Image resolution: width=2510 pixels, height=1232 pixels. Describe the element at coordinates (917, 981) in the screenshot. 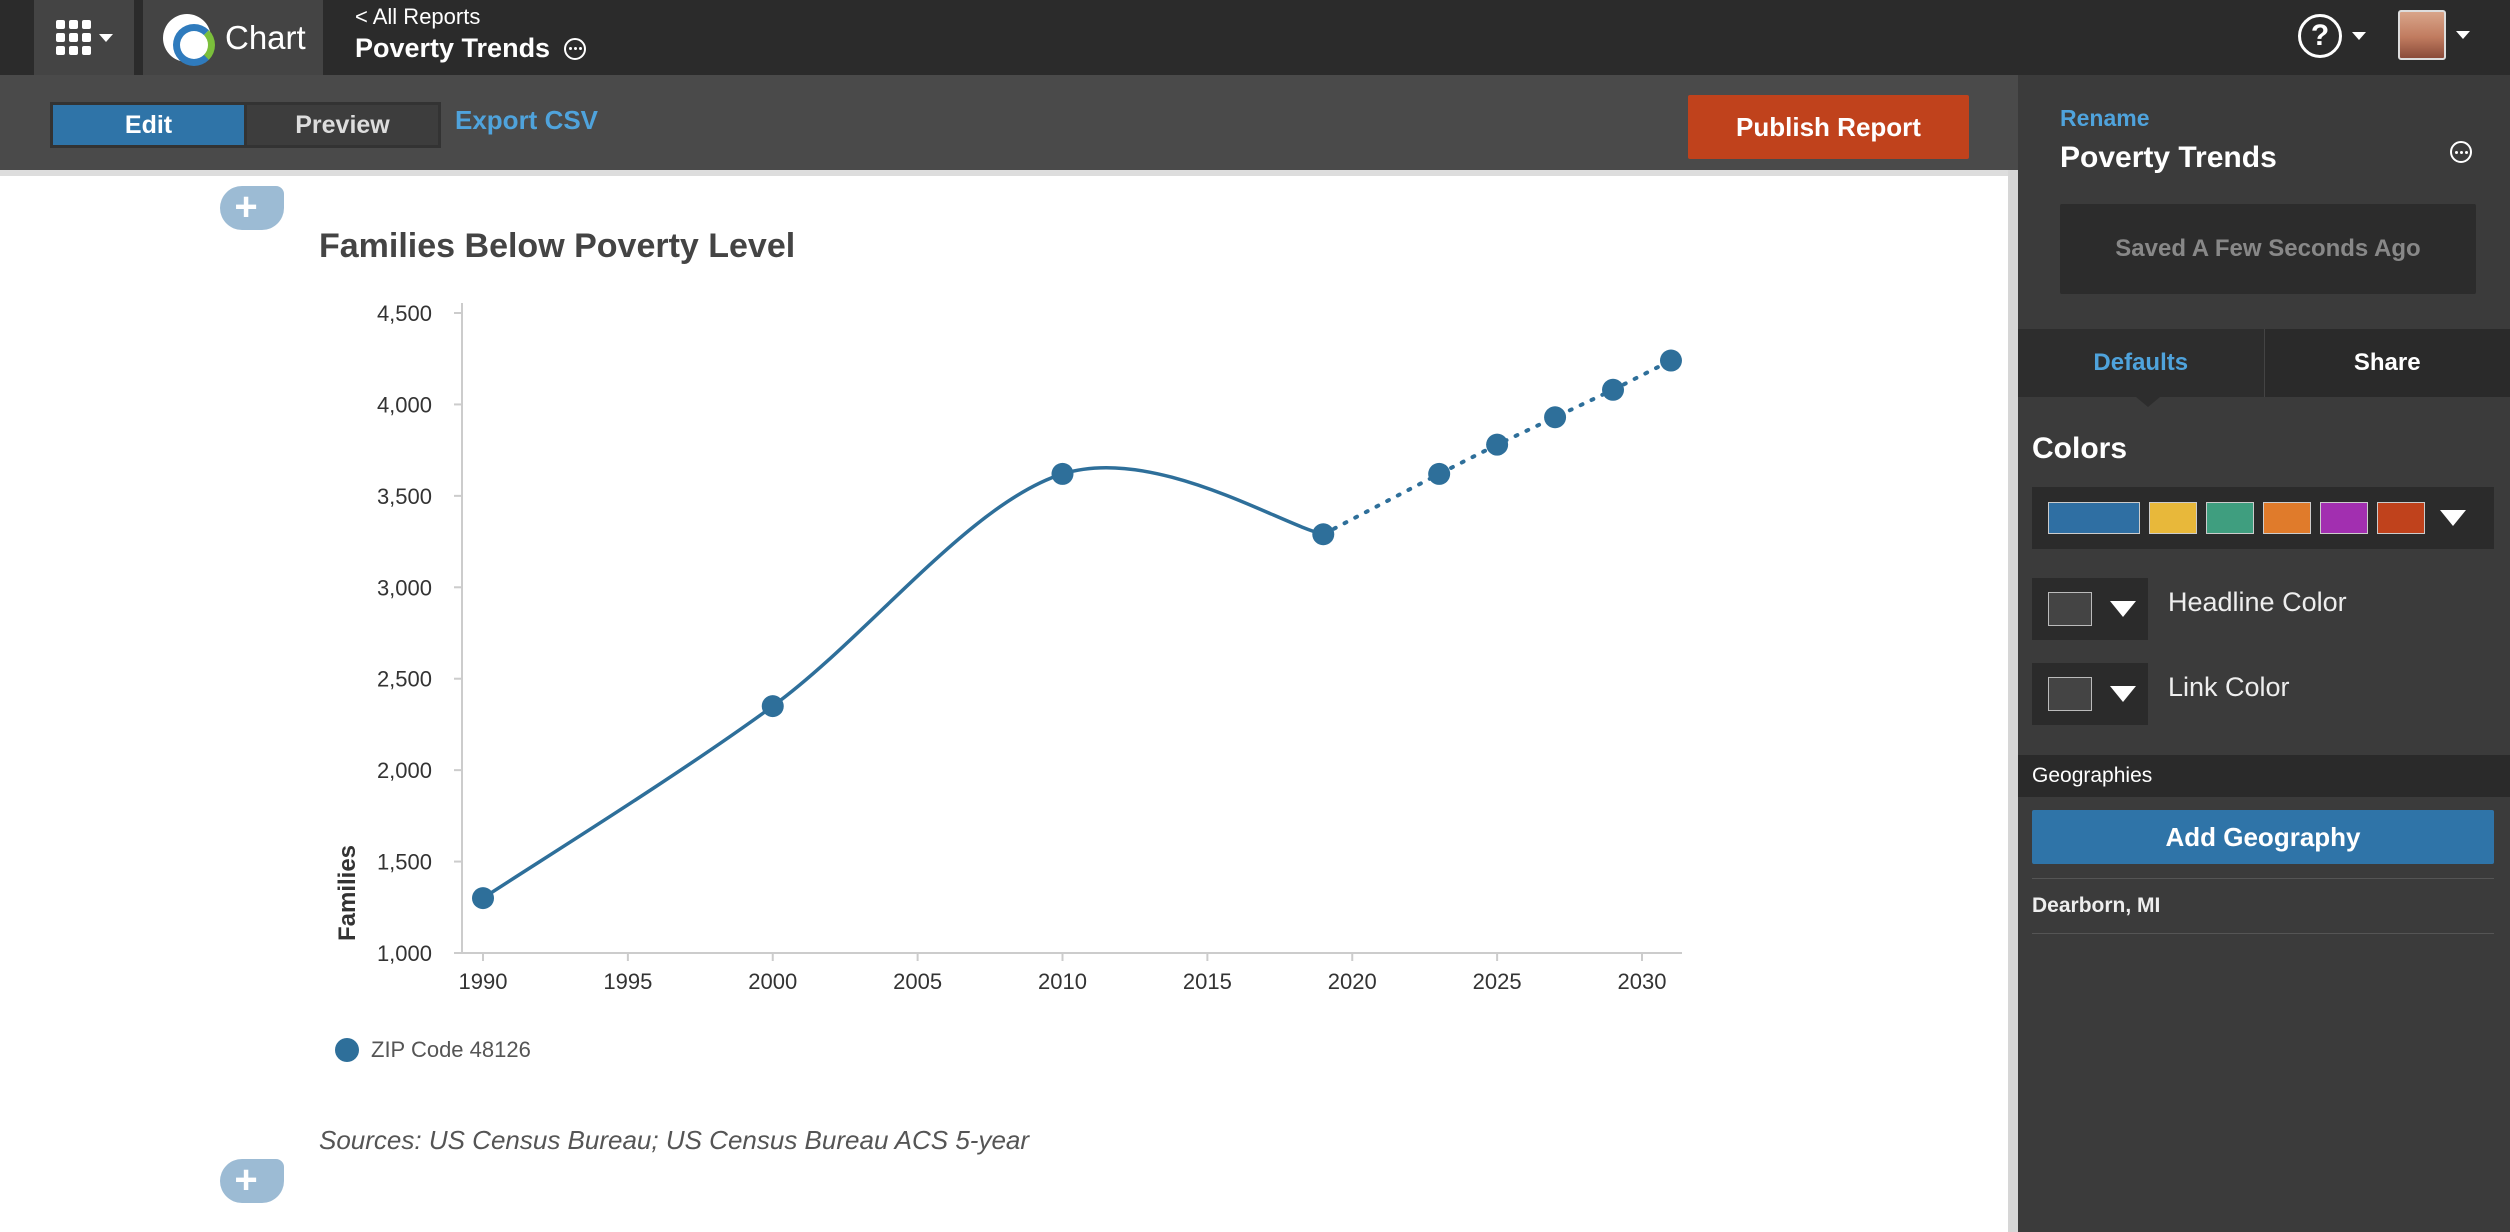

I see `x-tick-label: 2005` at that location.